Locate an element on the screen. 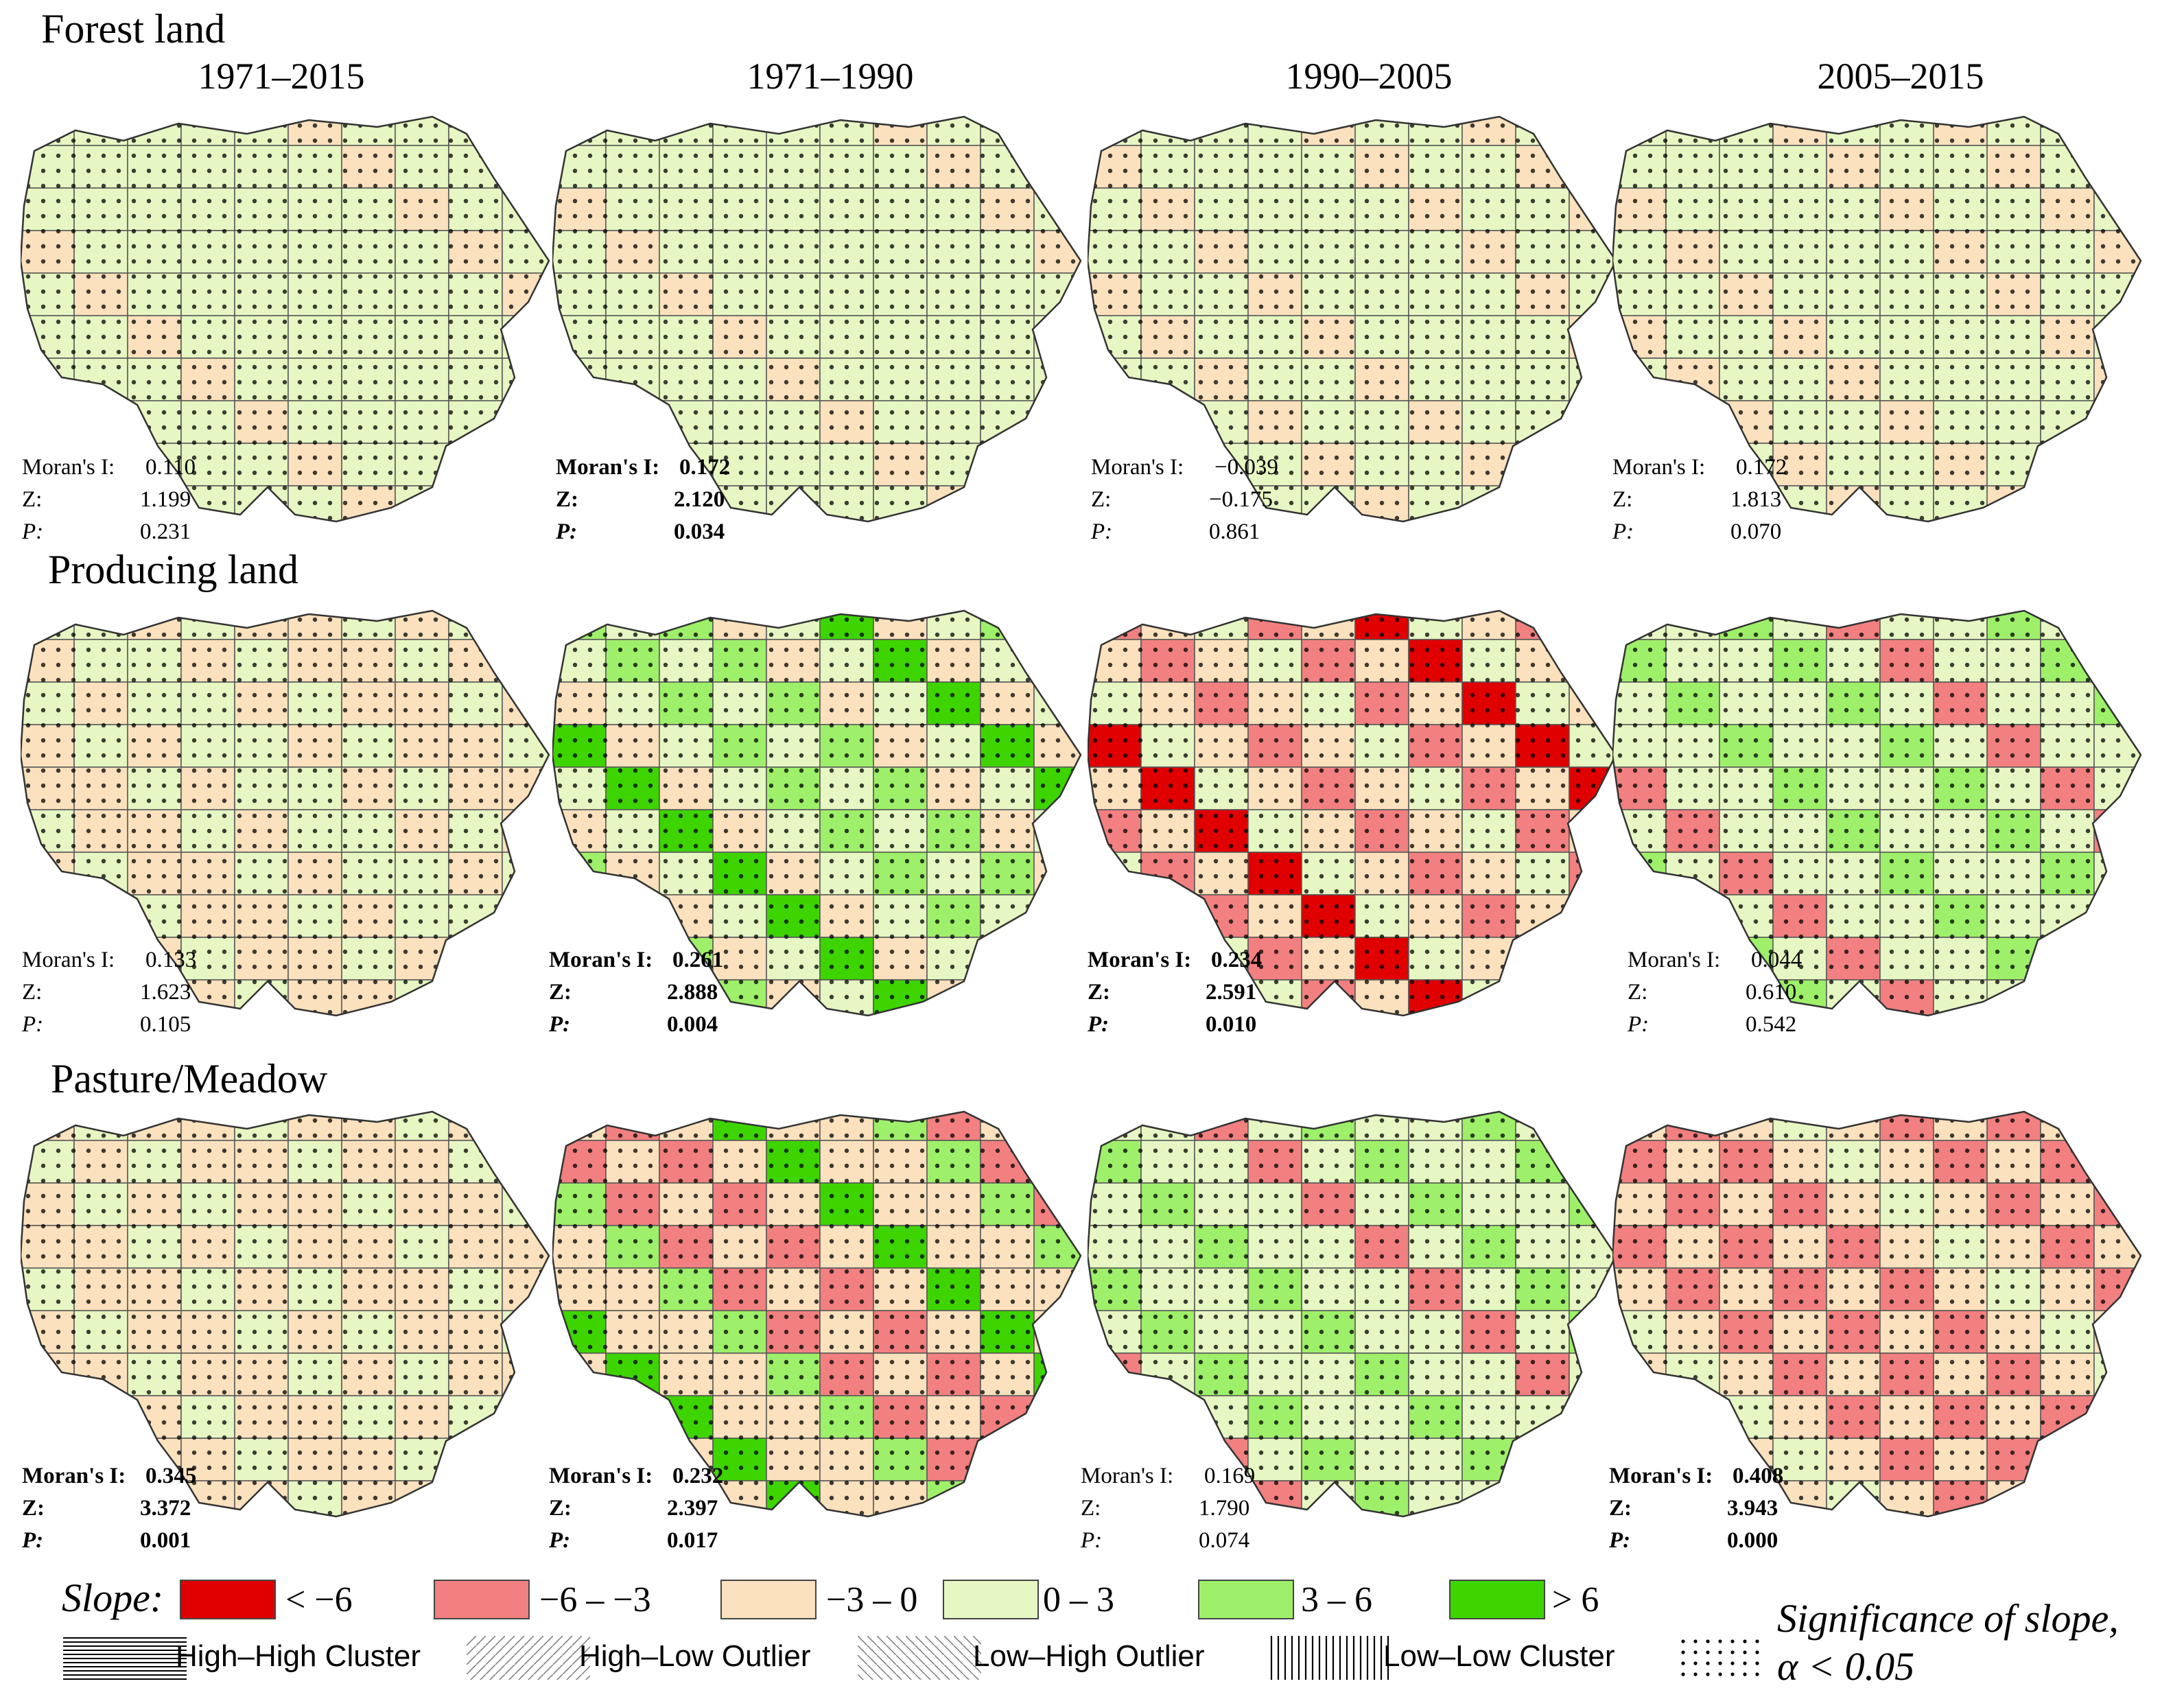 The image size is (2184, 1699). legend-label-high-high: High–High Cluster is located at coordinates (298, 1656).